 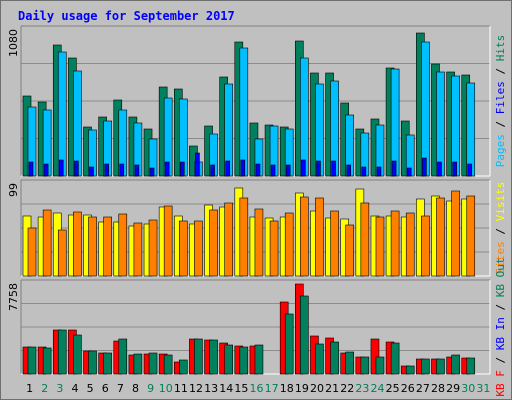 What do you see at coordinates (166, 388) in the screenshot?
I see `x-tick-label-10: 10` at bounding box center [166, 388].